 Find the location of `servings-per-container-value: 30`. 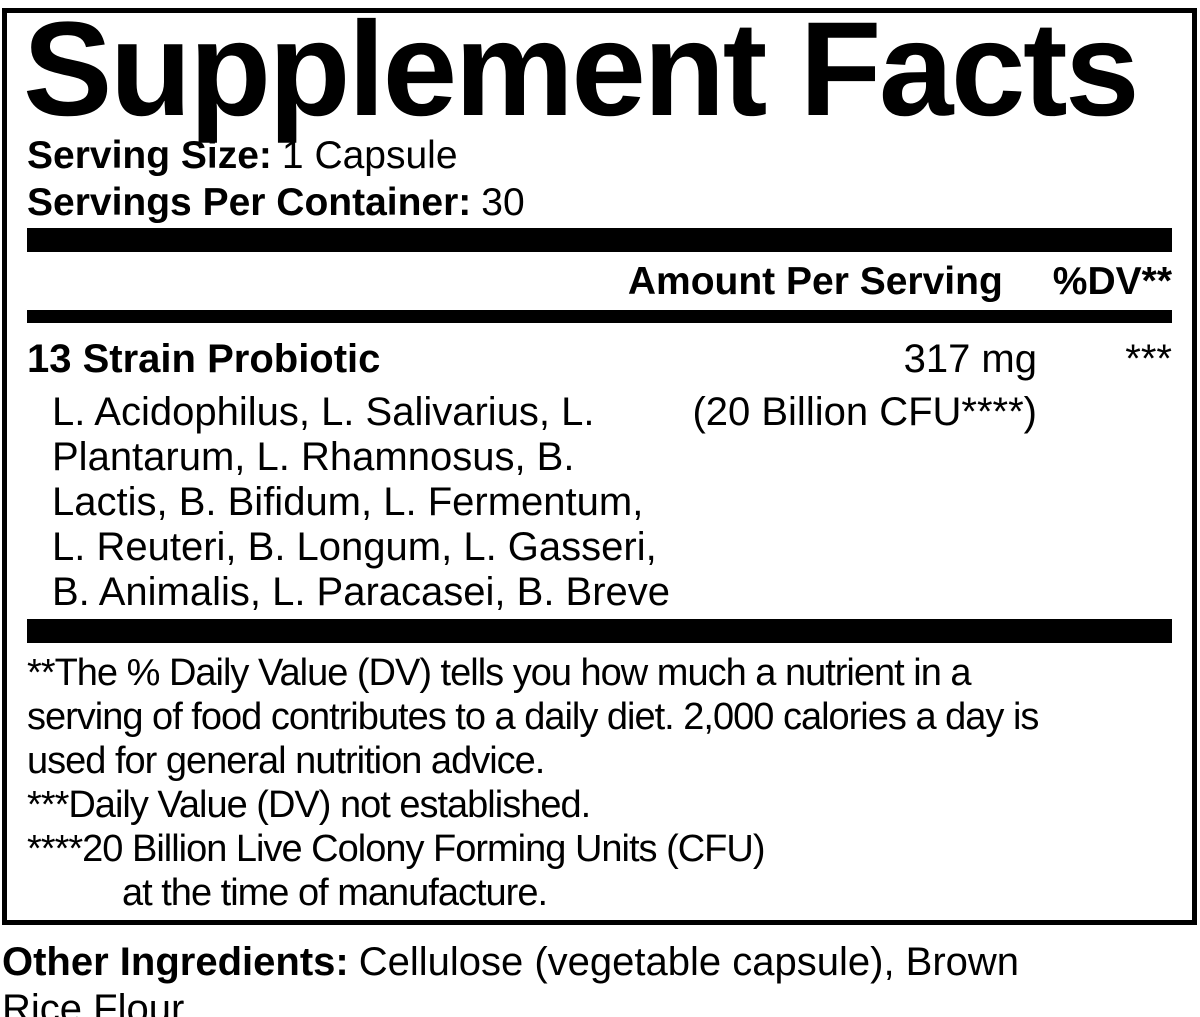

servings-per-container-value: 30 is located at coordinates (503, 202).